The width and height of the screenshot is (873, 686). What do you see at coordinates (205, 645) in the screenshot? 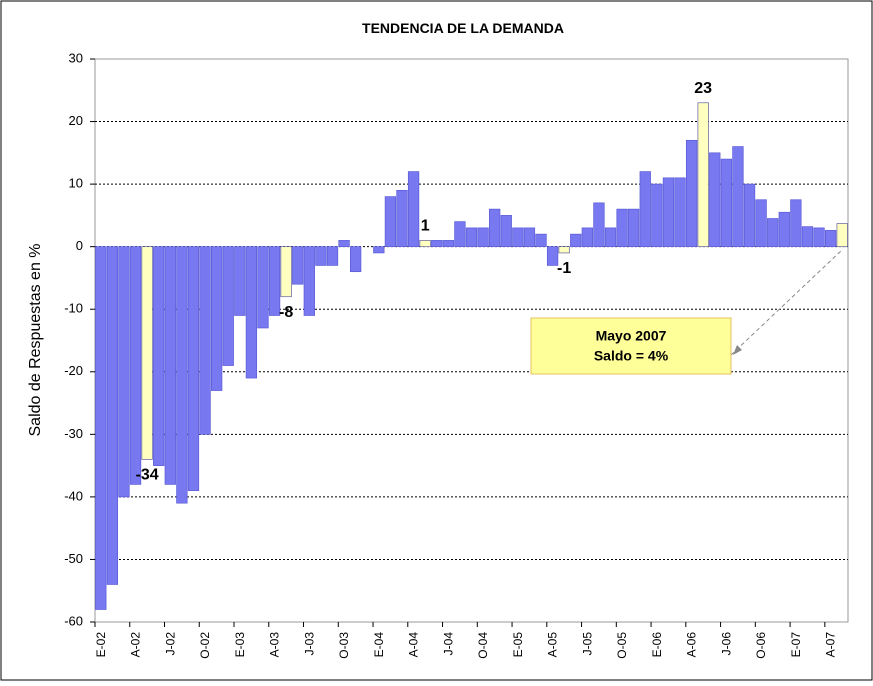
I see `x-tick-label: O-02` at bounding box center [205, 645].